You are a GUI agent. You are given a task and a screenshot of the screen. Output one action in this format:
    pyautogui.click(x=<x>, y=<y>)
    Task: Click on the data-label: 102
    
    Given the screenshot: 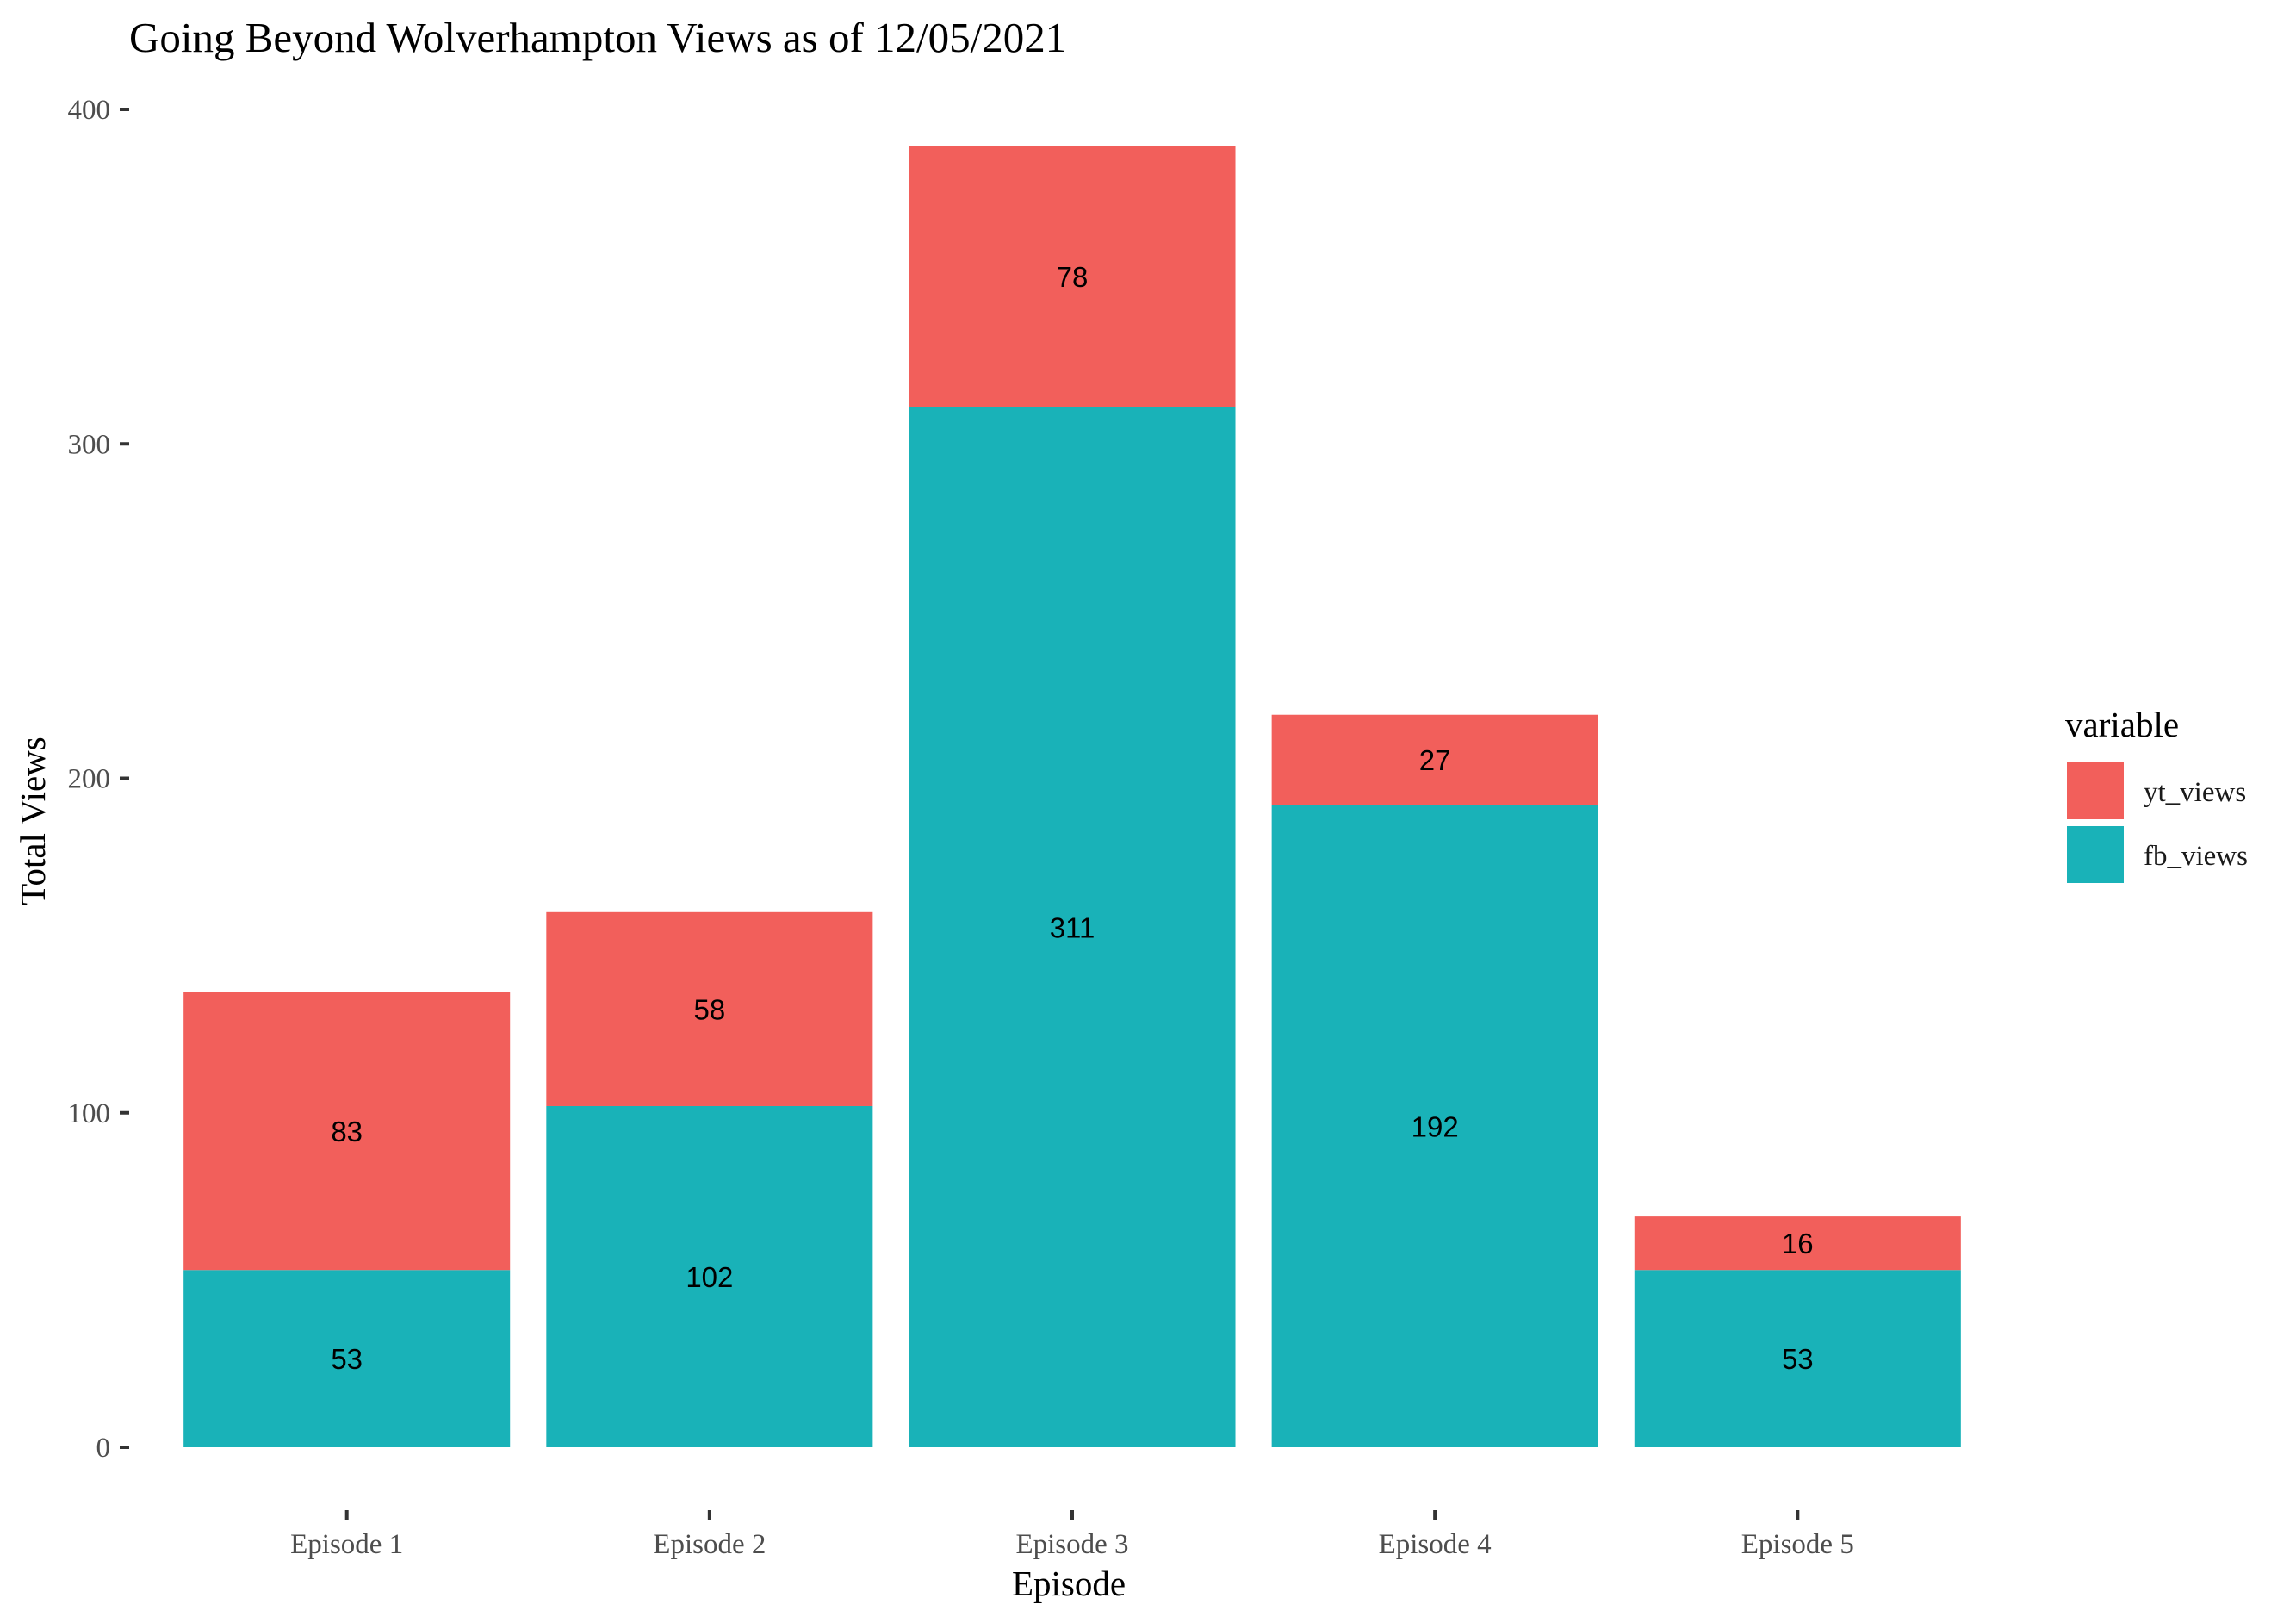 What is the action you would take?
    pyautogui.click(x=709, y=1277)
    